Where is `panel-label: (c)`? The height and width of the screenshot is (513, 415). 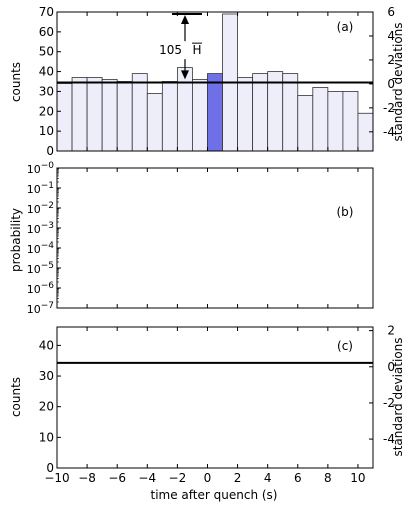
panel-label: (c) is located at coordinates (345, 346).